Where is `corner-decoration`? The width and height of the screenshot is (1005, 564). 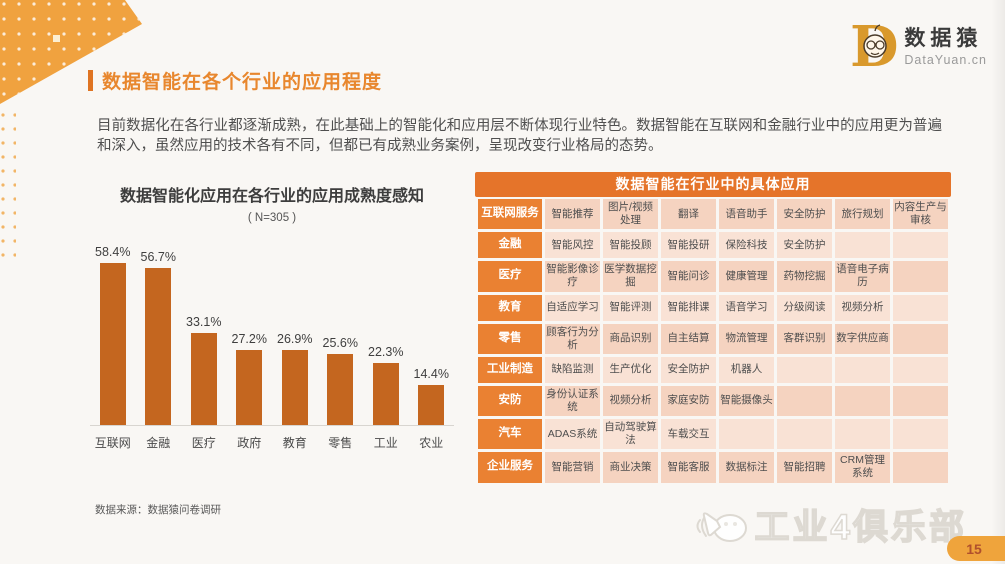 corner-decoration is located at coordinates (71, 130).